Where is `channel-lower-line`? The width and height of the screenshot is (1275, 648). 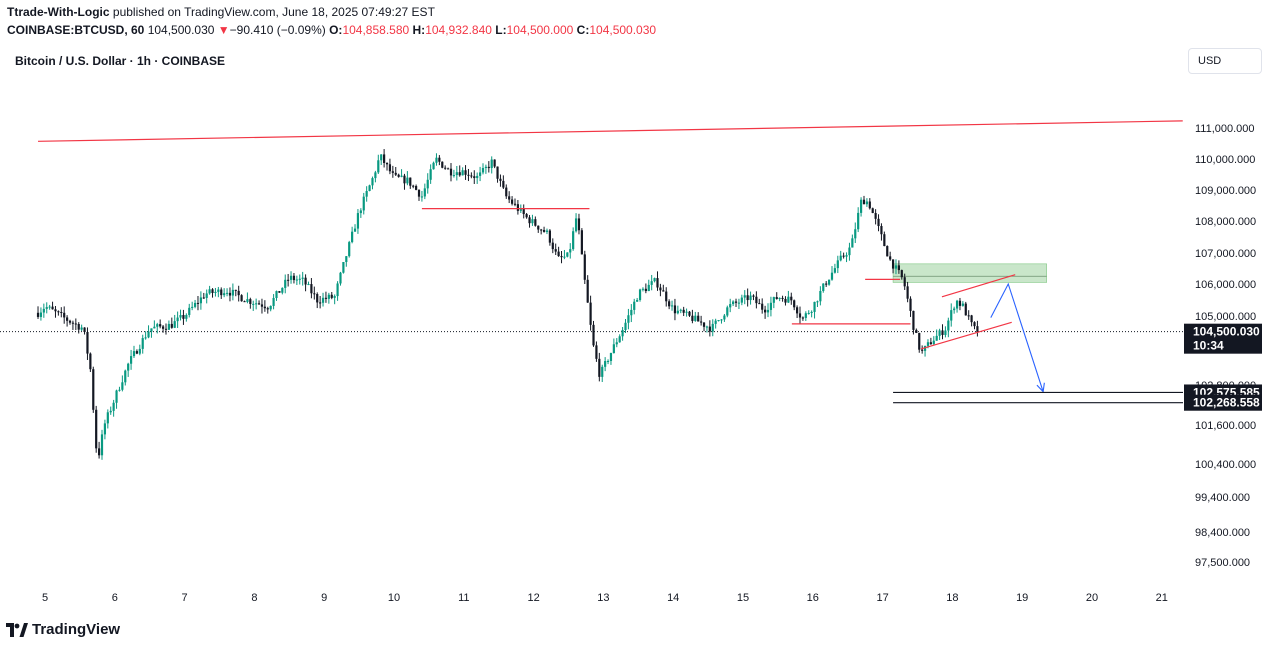 channel-lower-line is located at coordinates (966, 335).